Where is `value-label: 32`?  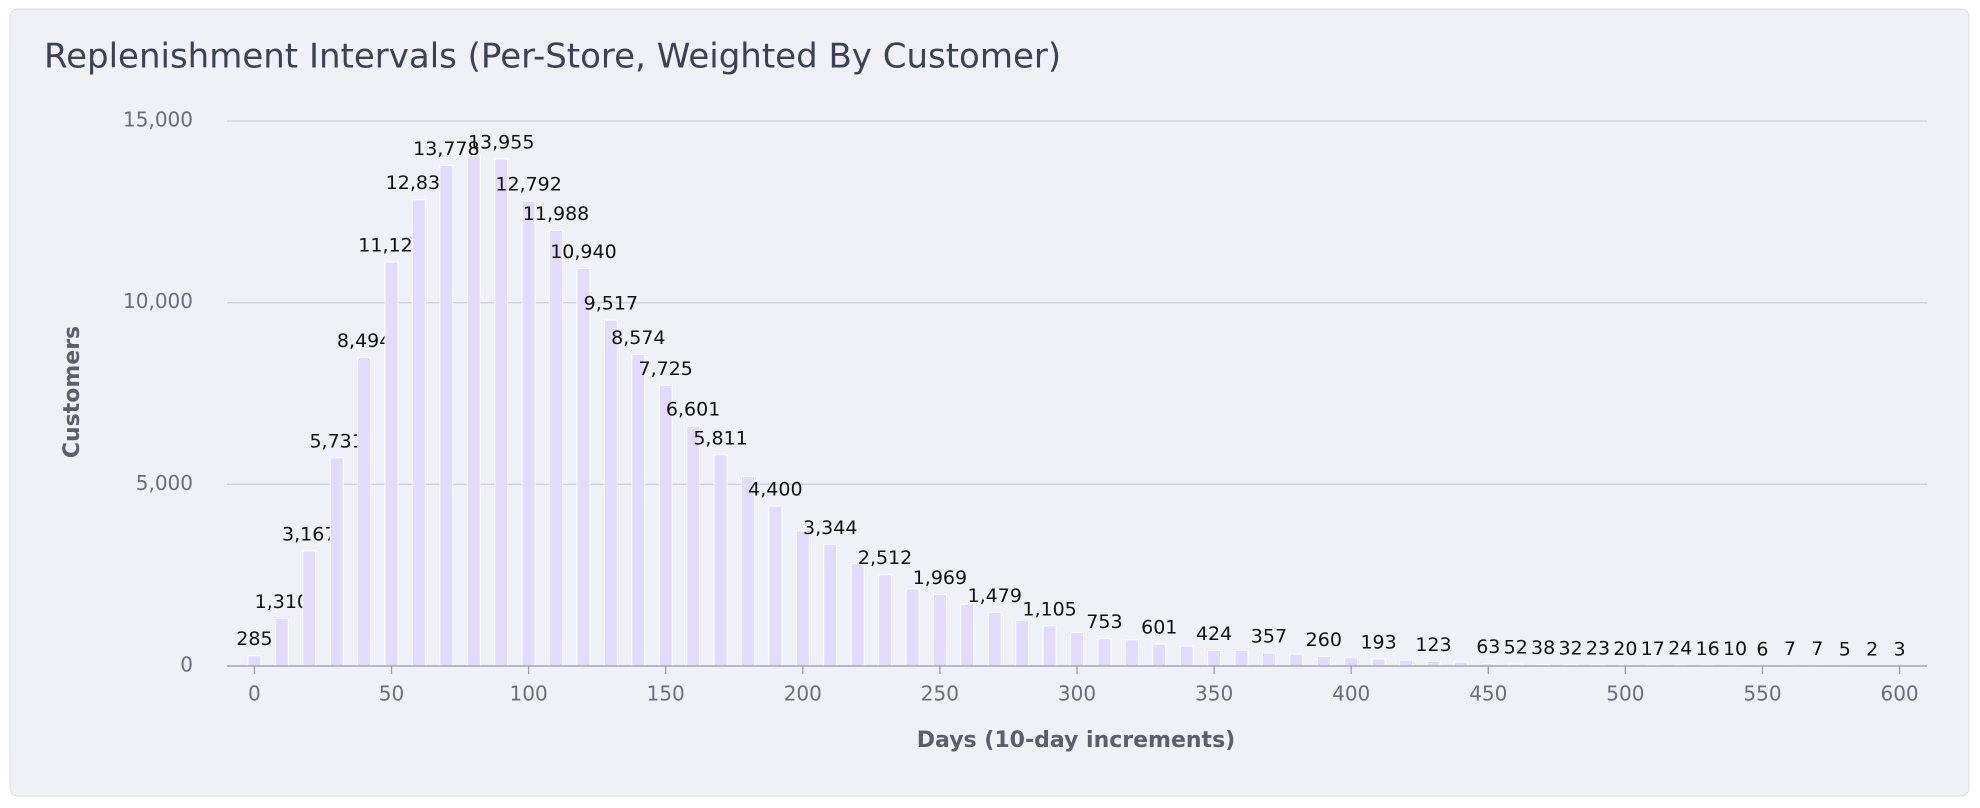 value-label: 32 is located at coordinates (1570, 648).